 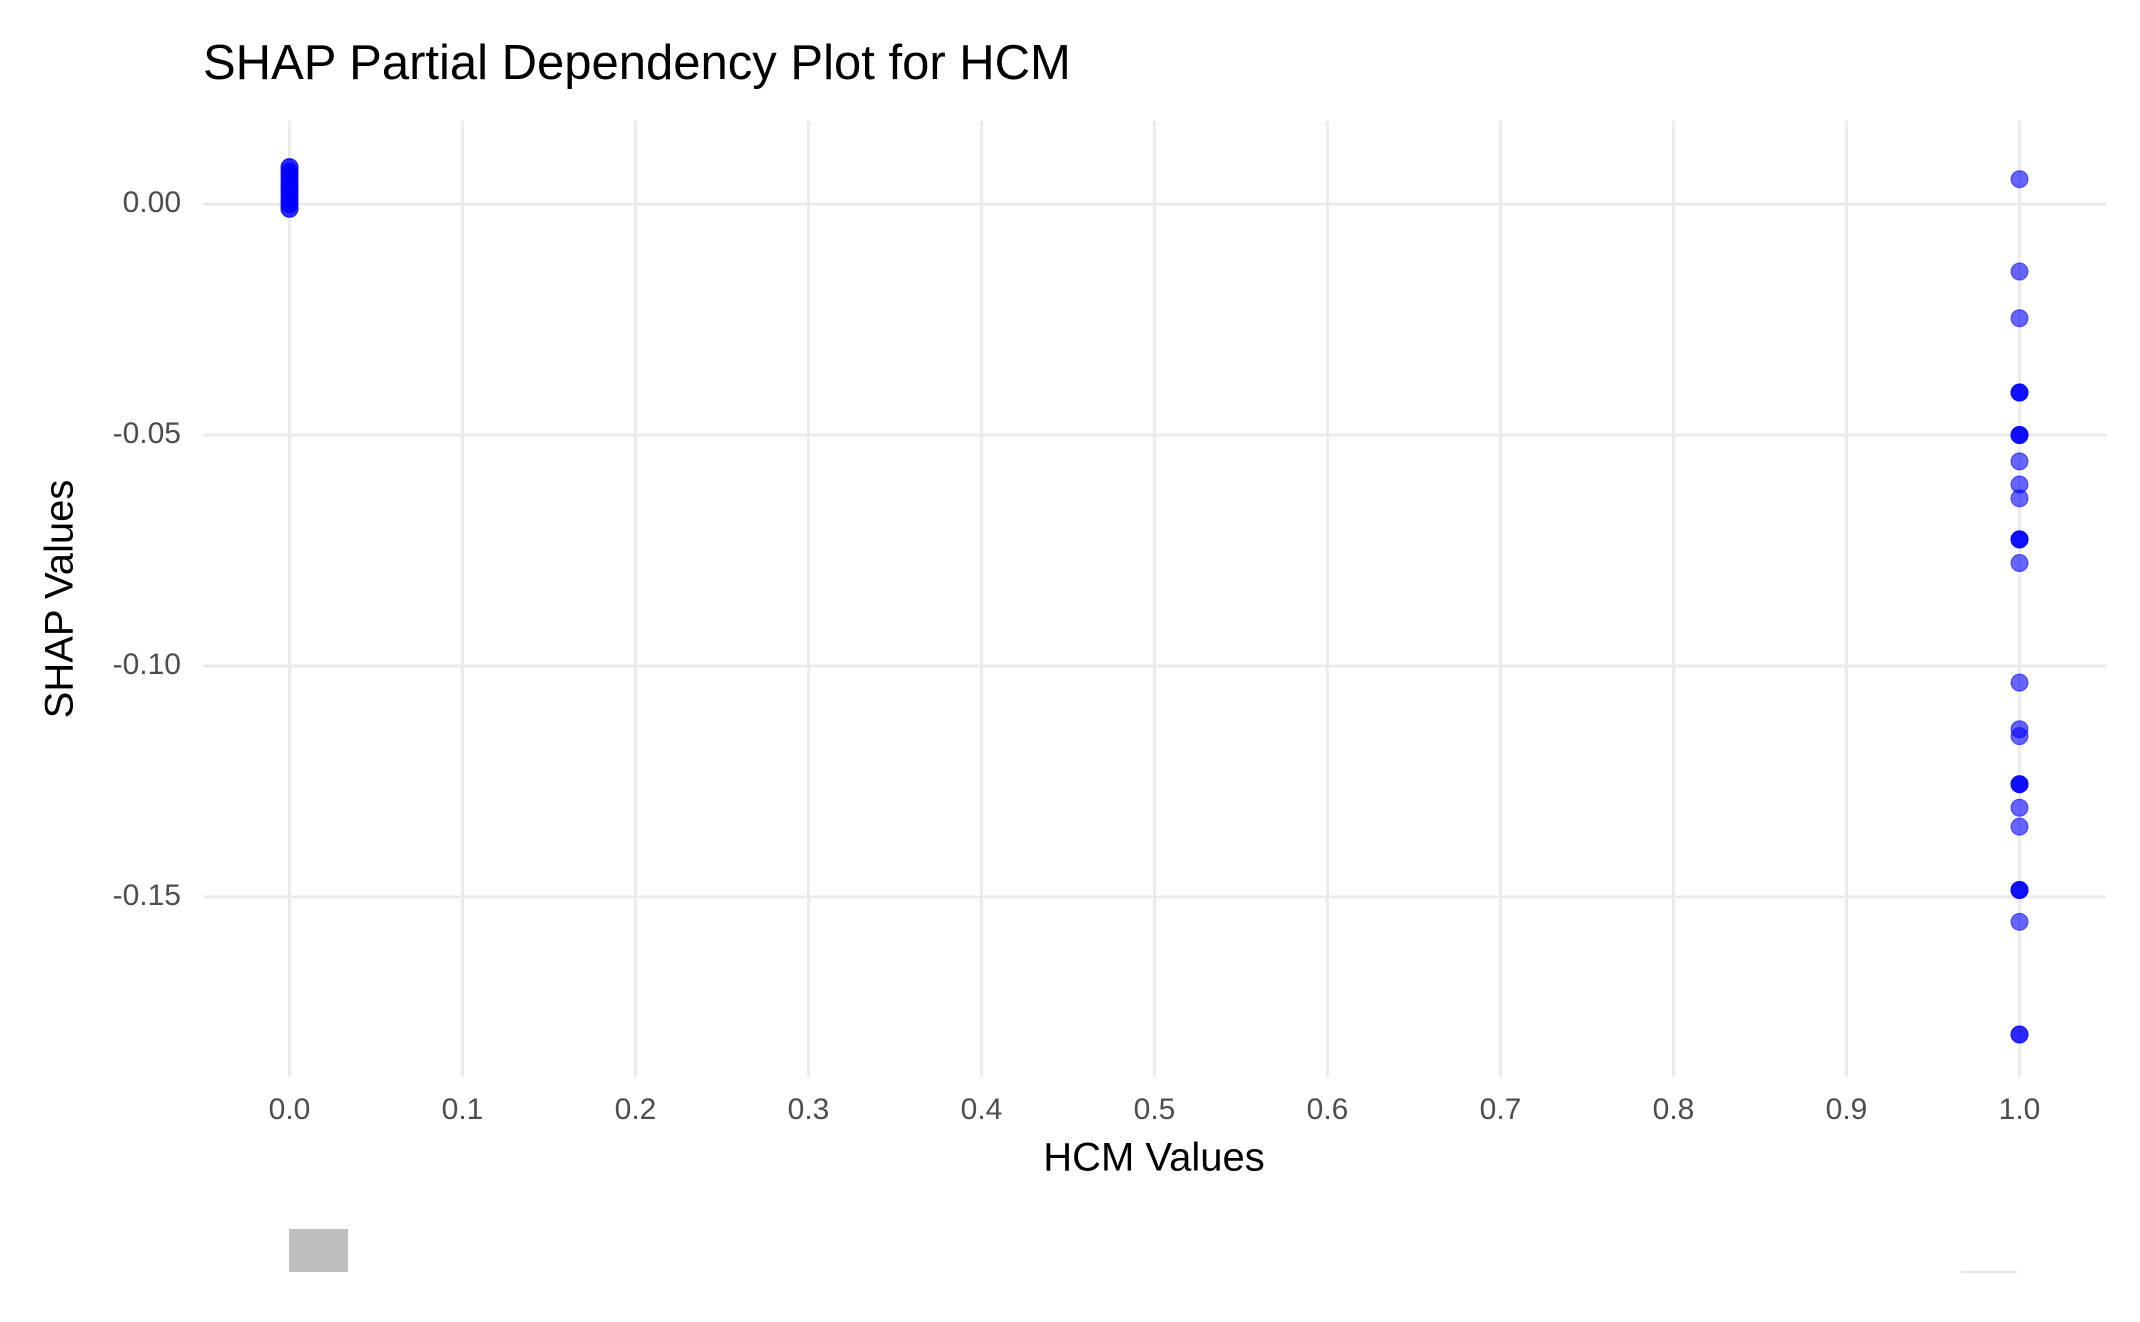 What do you see at coordinates (147, 895) in the screenshot?
I see `y-tick-label: -0.15` at bounding box center [147, 895].